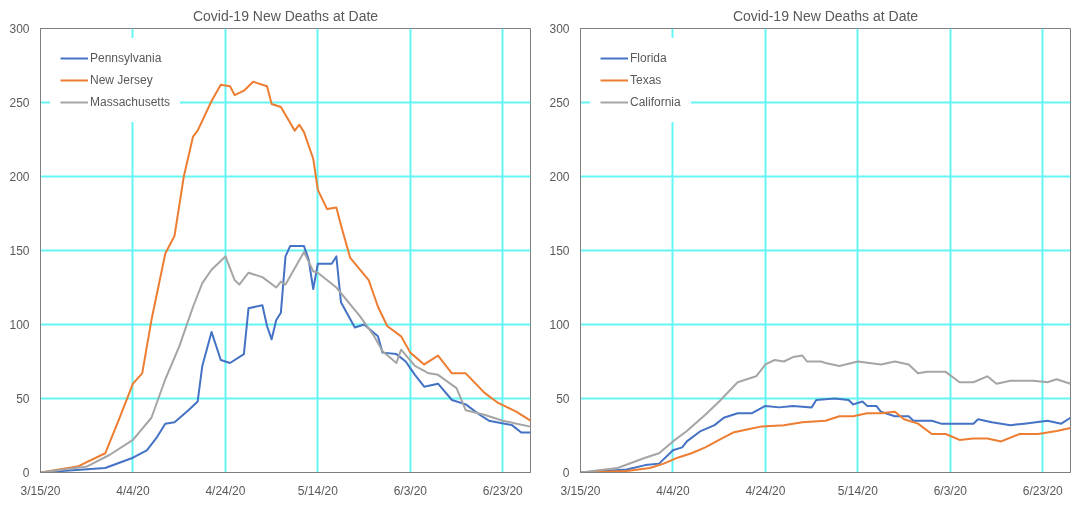 Image resolution: width=1091 pixels, height=506 pixels. Describe the element at coordinates (130, 102) in the screenshot. I see `legend-label: Massachusetts` at that location.